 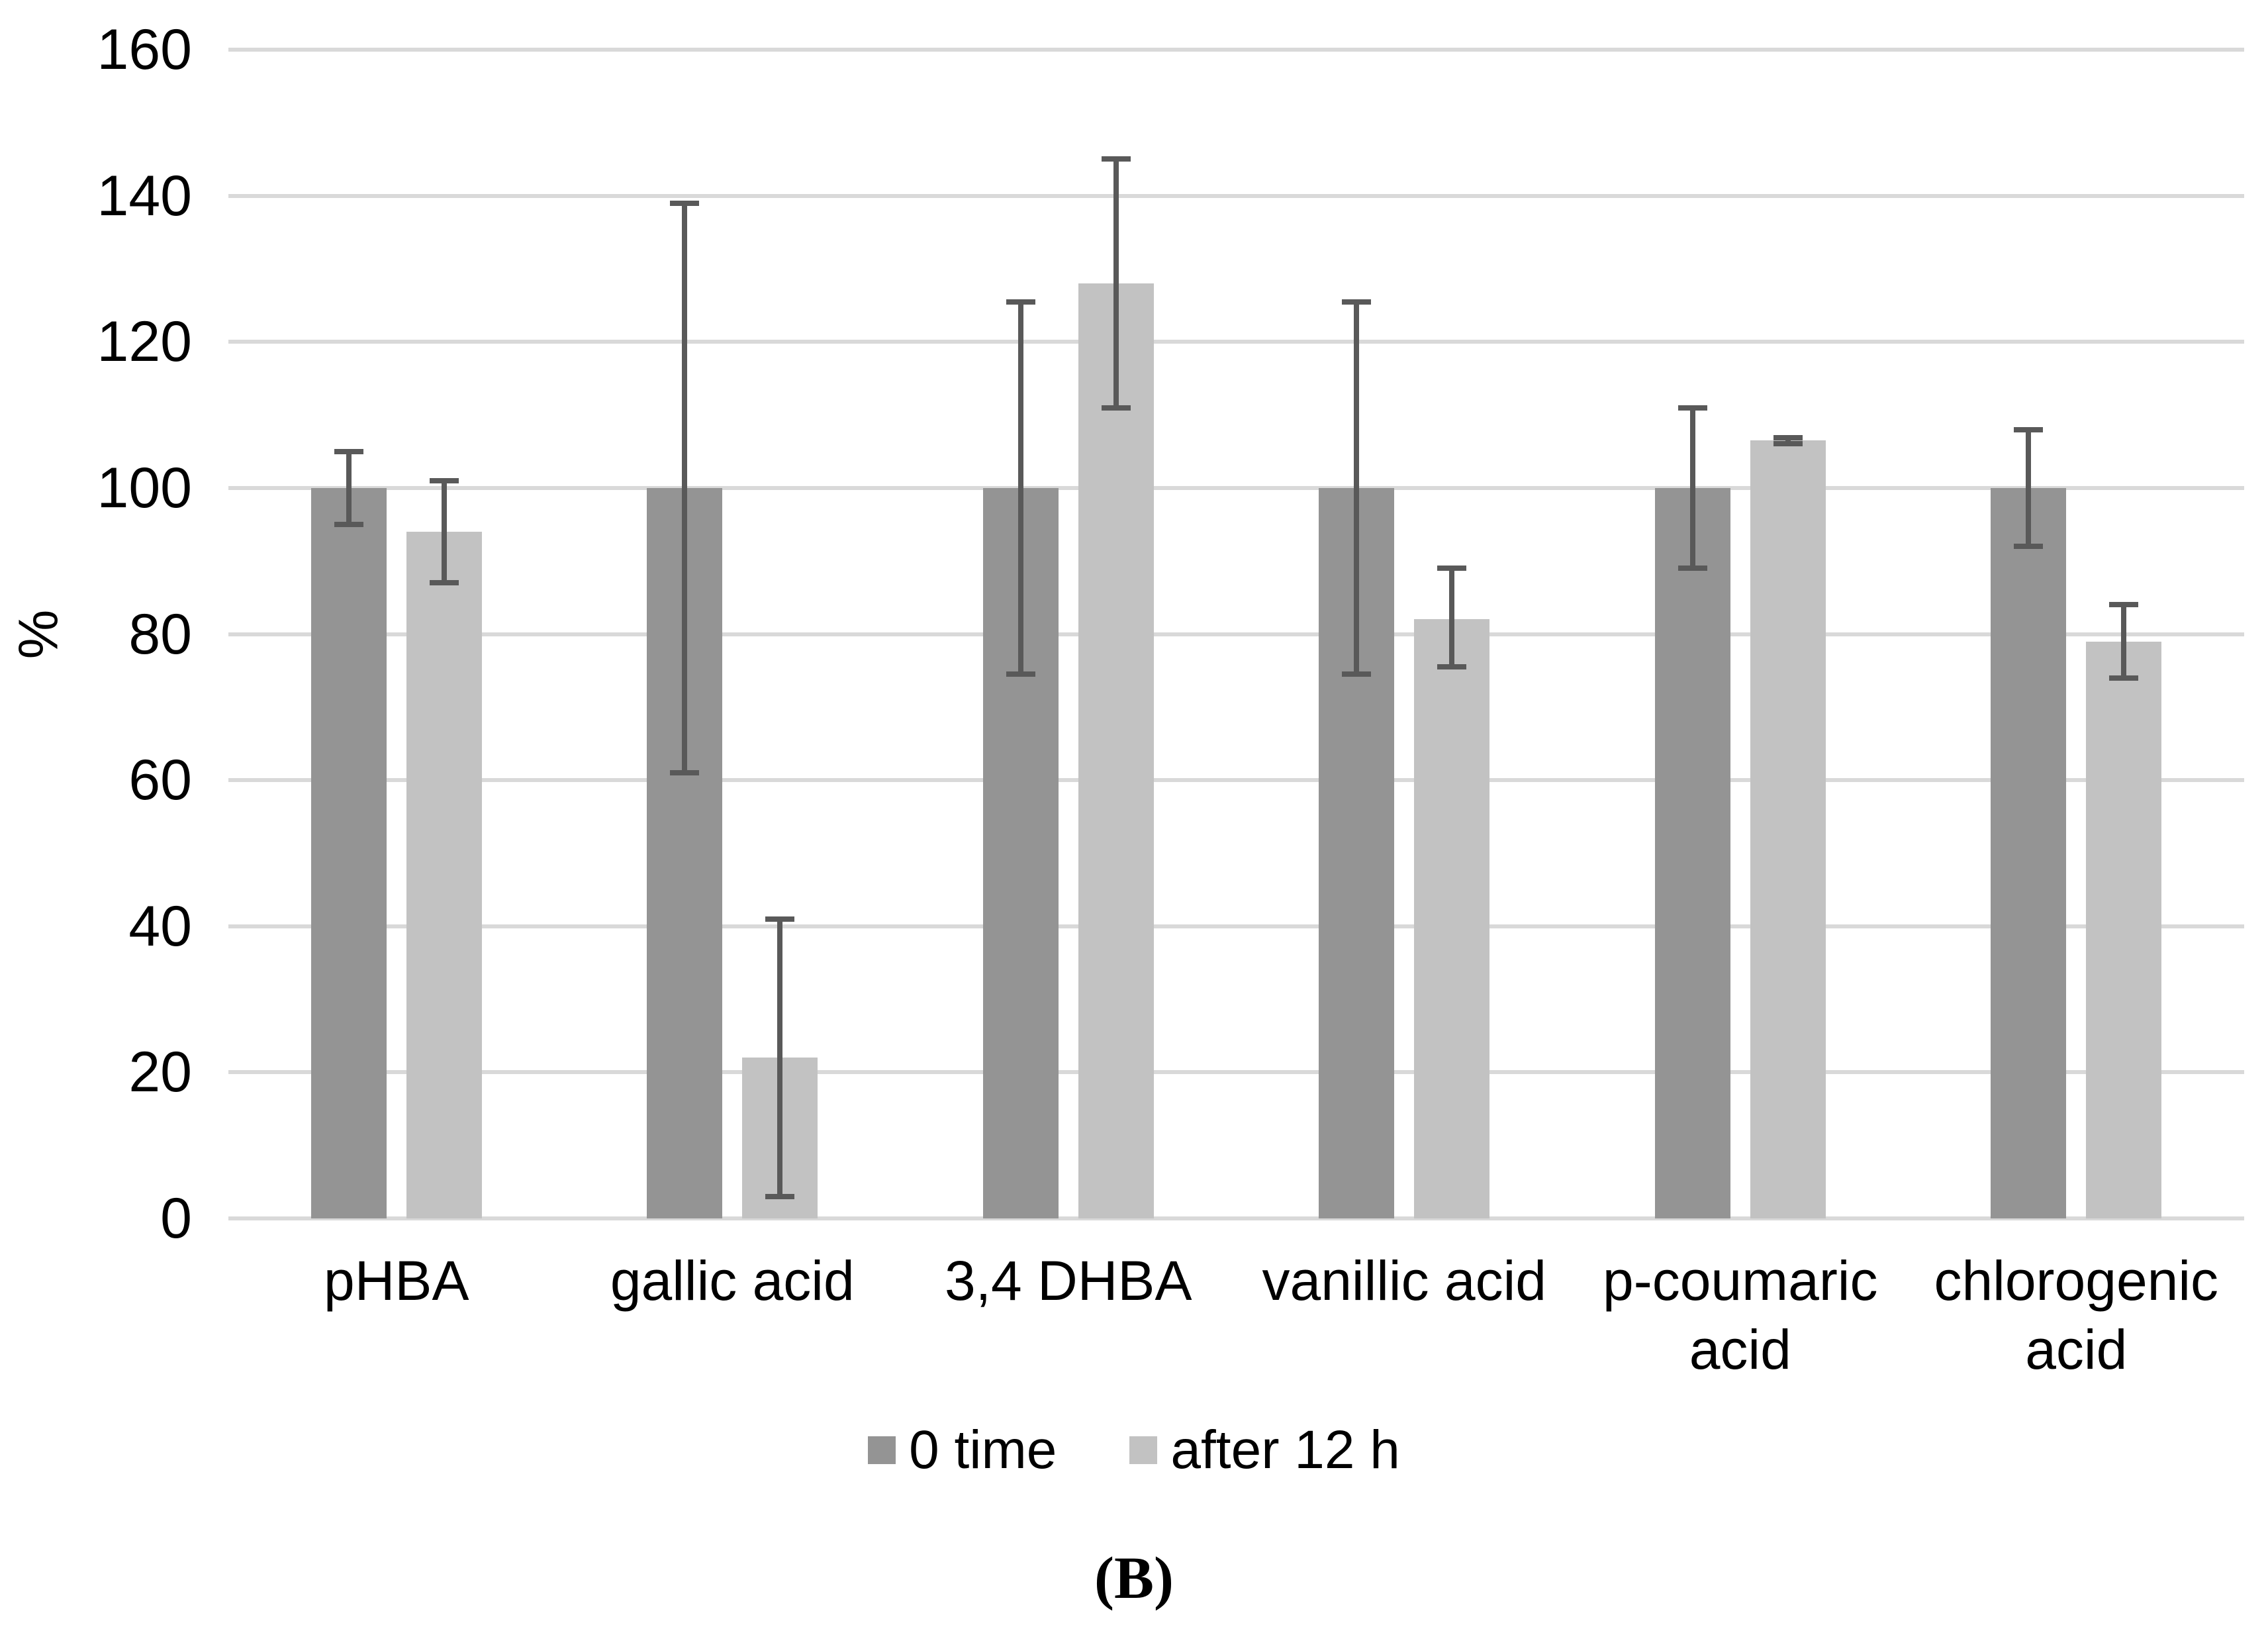 I want to click on x-category-label-4: p-coumaric acid, so click(x=1741, y=1316).